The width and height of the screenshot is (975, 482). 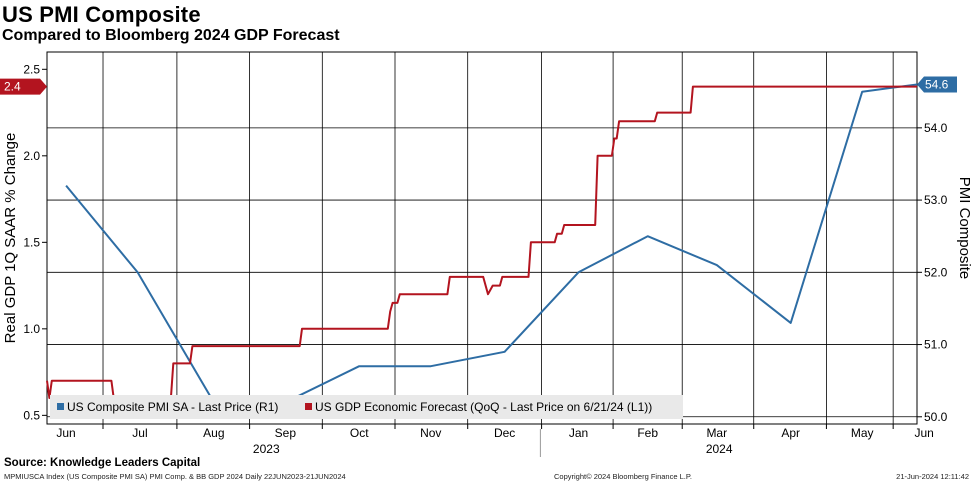 What do you see at coordinates (936, 128) in the screenshot?
I see `right-tick-label: 54.0` at bounding box center [936, 128].